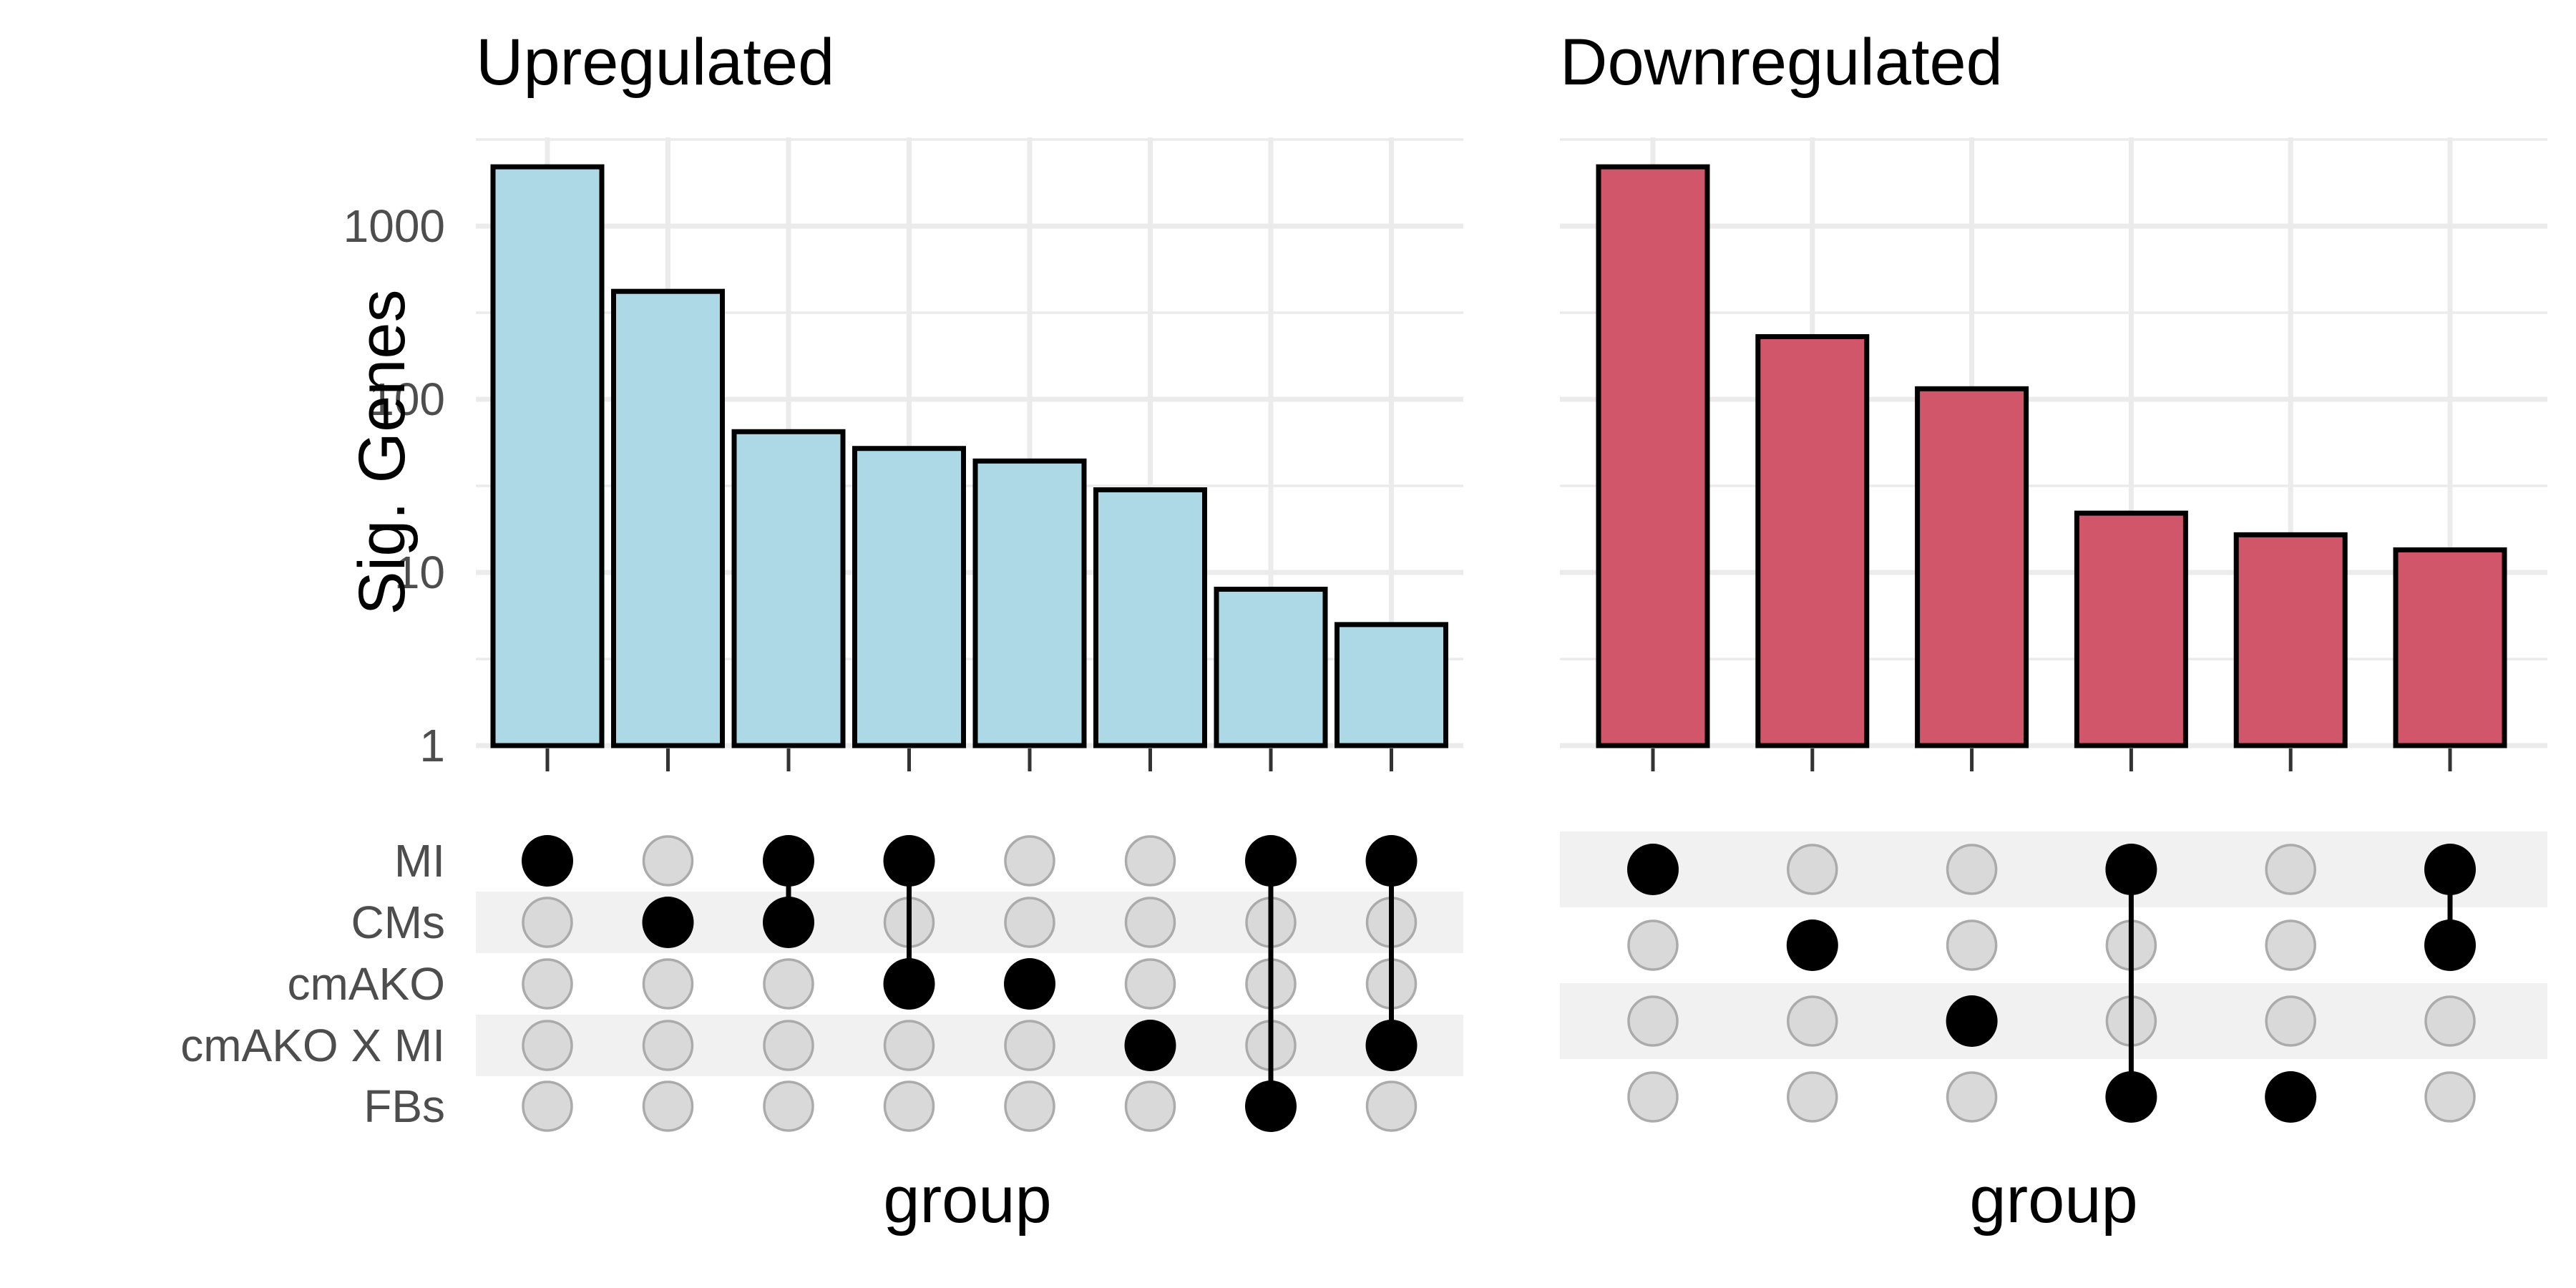 The width and height of the screenshot is (2576, 1288). I want to click on downregulated-x-ticks, so click(2051, 759).